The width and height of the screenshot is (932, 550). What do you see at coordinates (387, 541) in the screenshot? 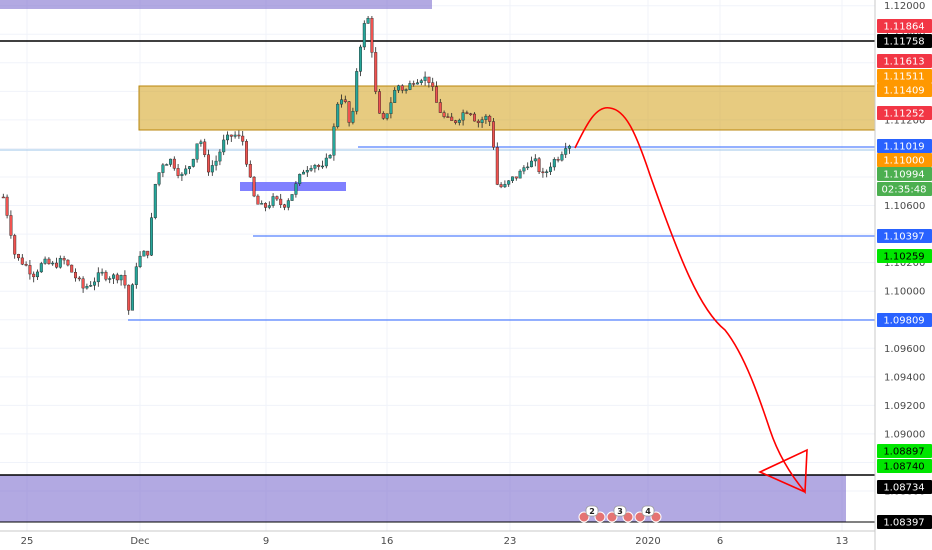
I see `x-tick-label: 16` at bounding box center [387, 541].